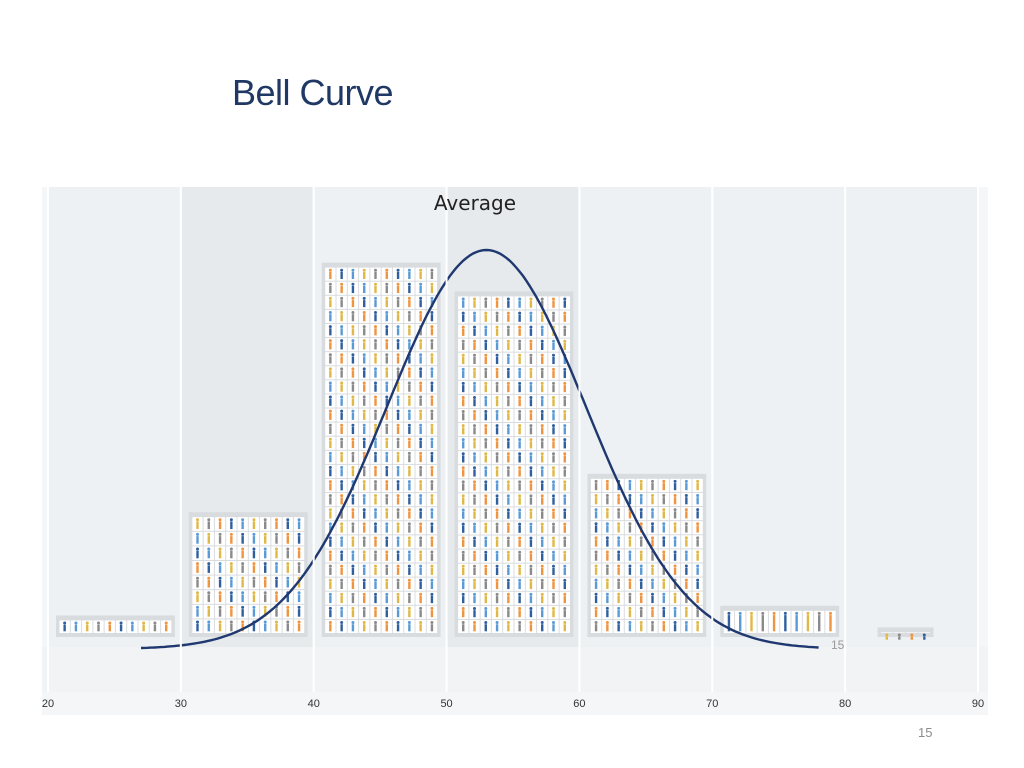 This screenshot has width=1024, height=768. What do you see at coordinates (845, 704) in the screenshot?
I see `x-tick-label: 80` at bounding box center [845, 704].